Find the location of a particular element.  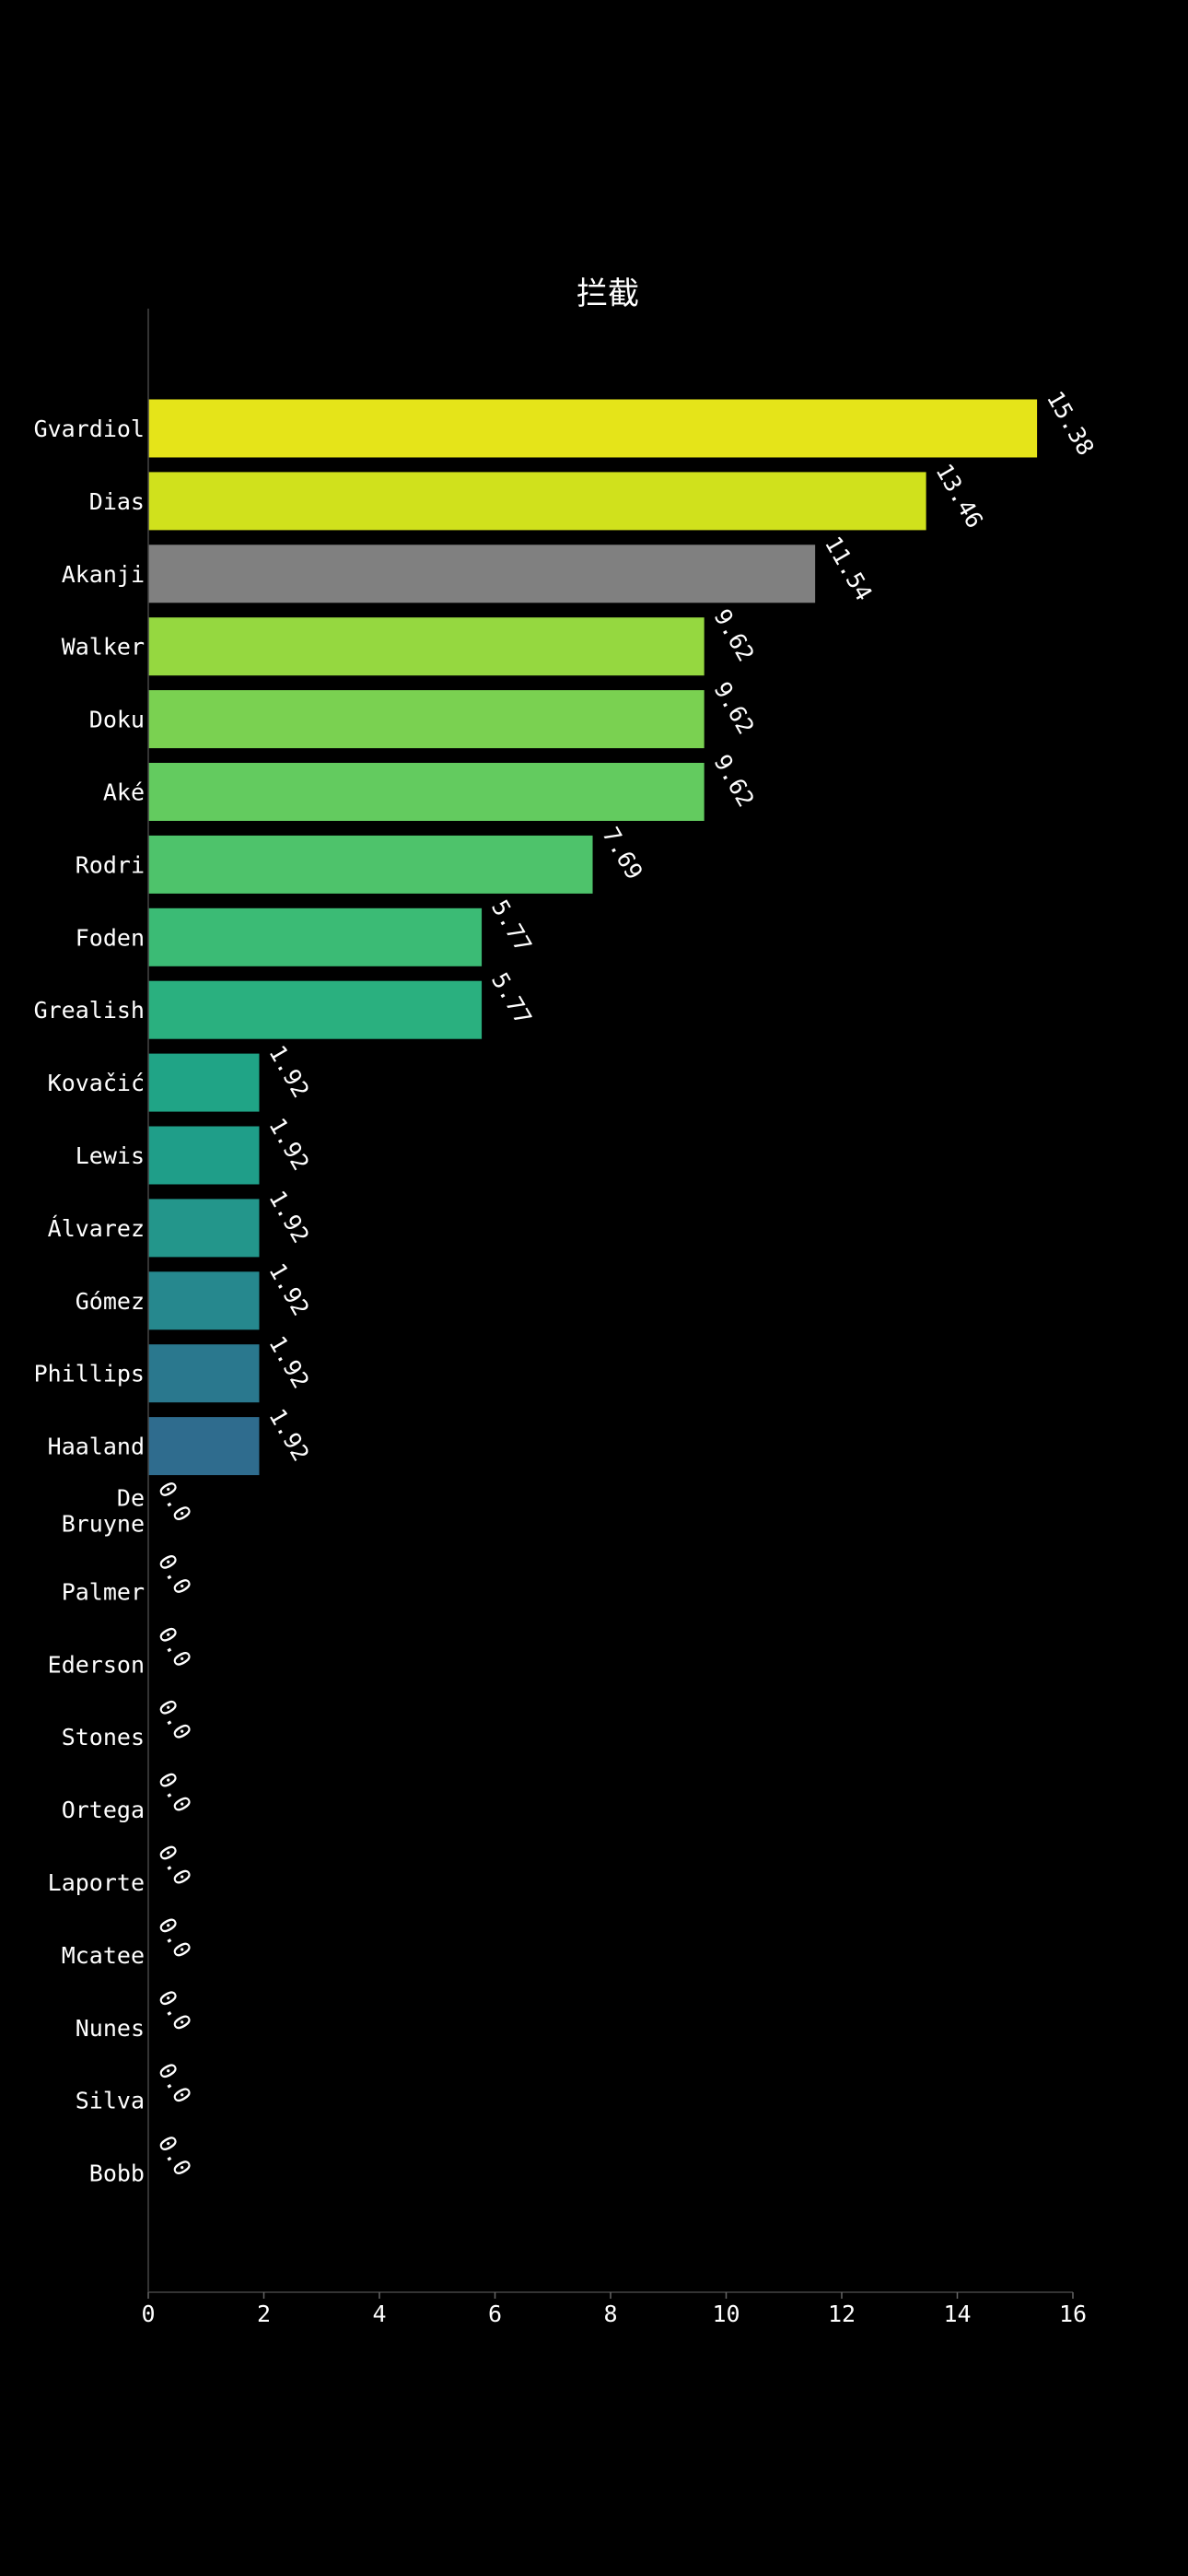

category-label-21: Mcatee is located at coordinates (103, 1956).